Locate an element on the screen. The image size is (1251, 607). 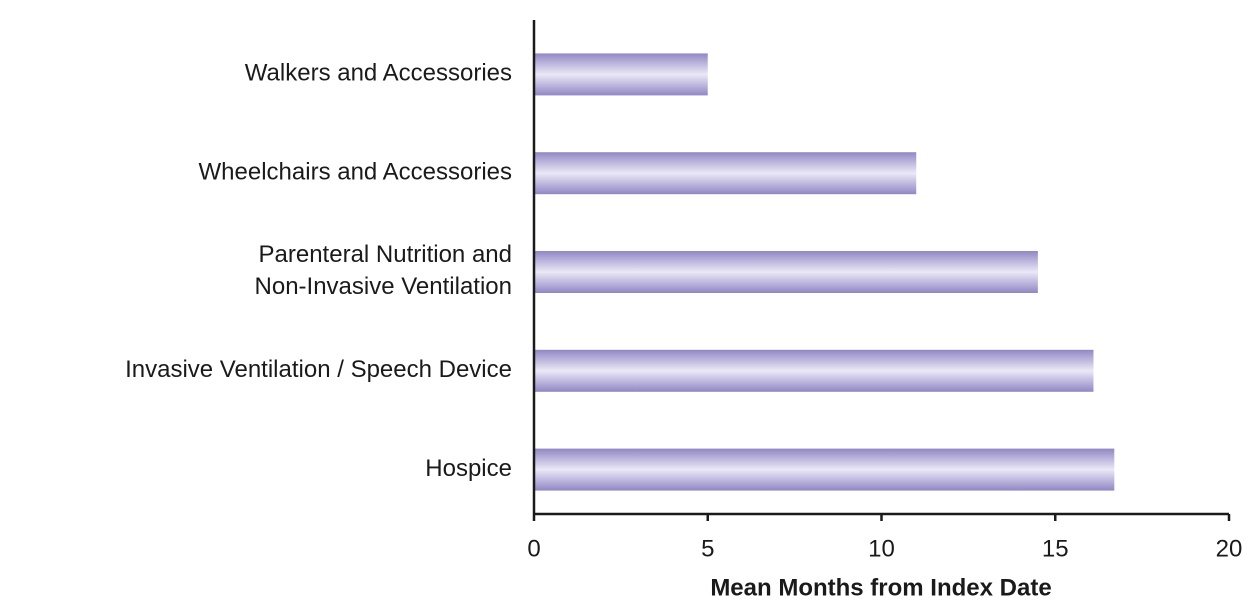
x-tick-label: 15 is located at coordinates (1055, 548).